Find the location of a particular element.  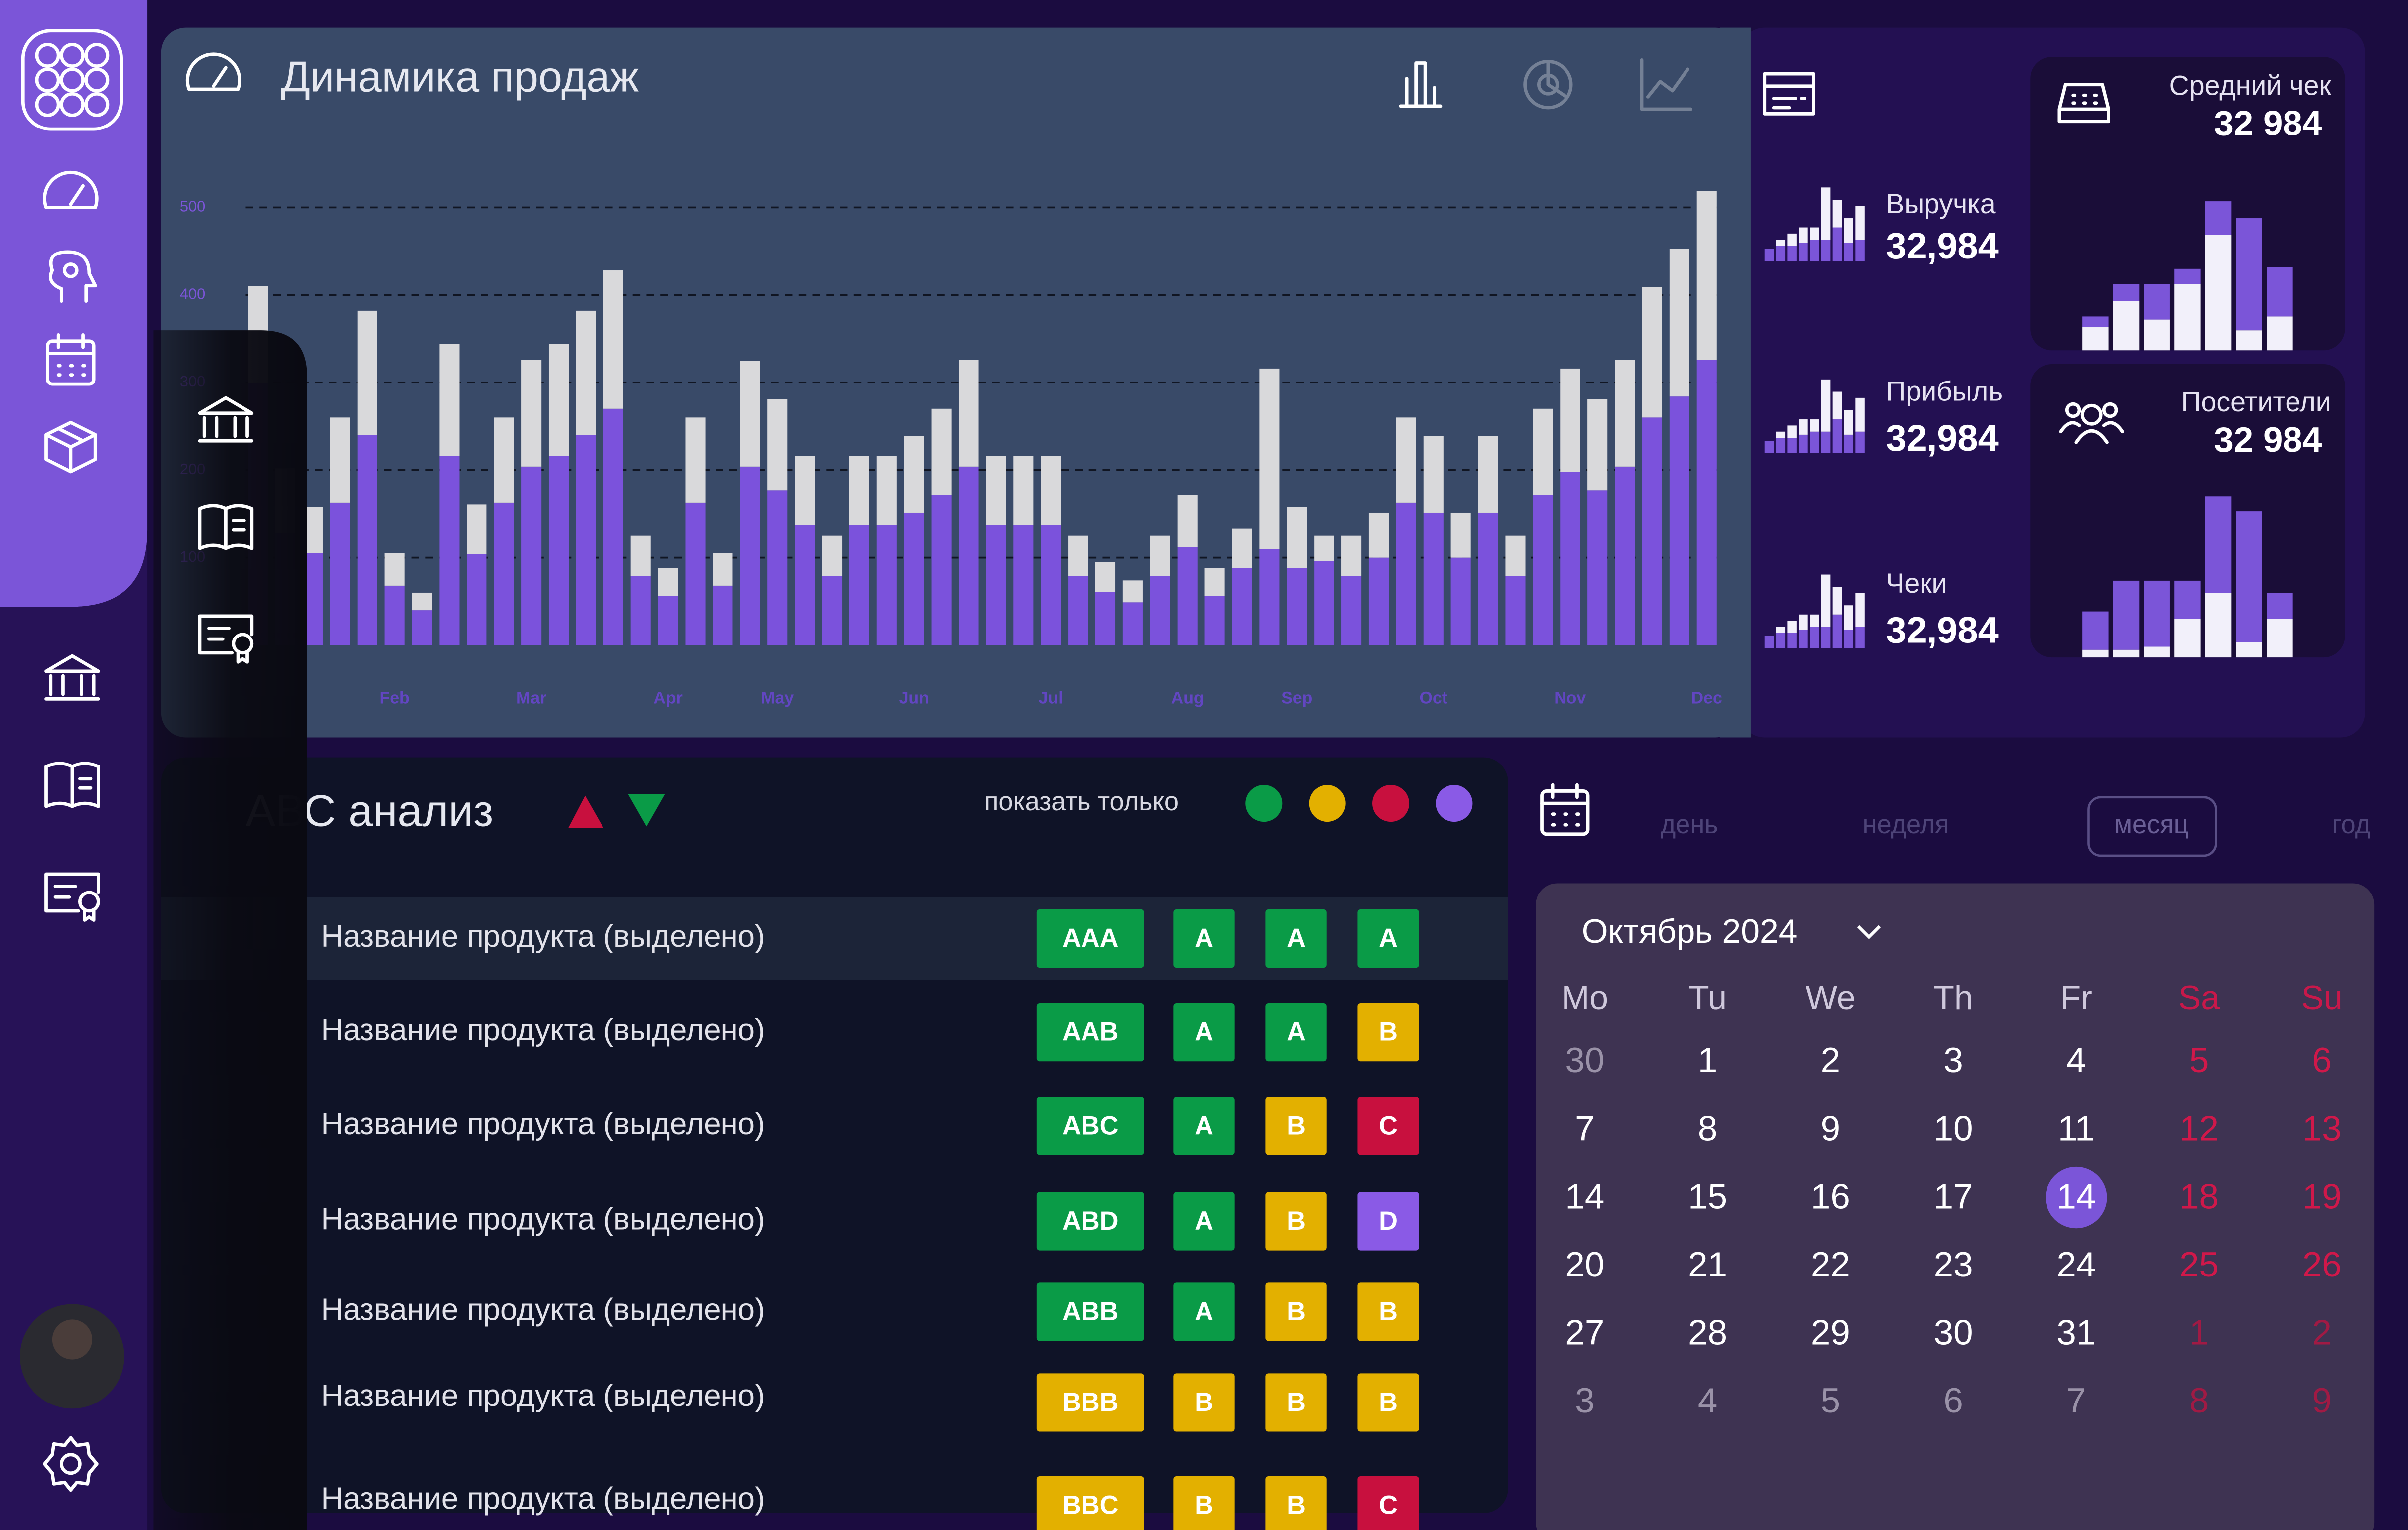

card-label: Средний чек is located at coordinates (2250, 85).